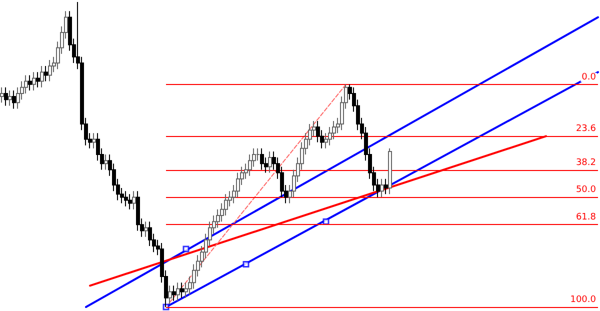 The height and width of the screenshot is (311, 600). I want to click on annotation: 23.6, so click(586, 129).